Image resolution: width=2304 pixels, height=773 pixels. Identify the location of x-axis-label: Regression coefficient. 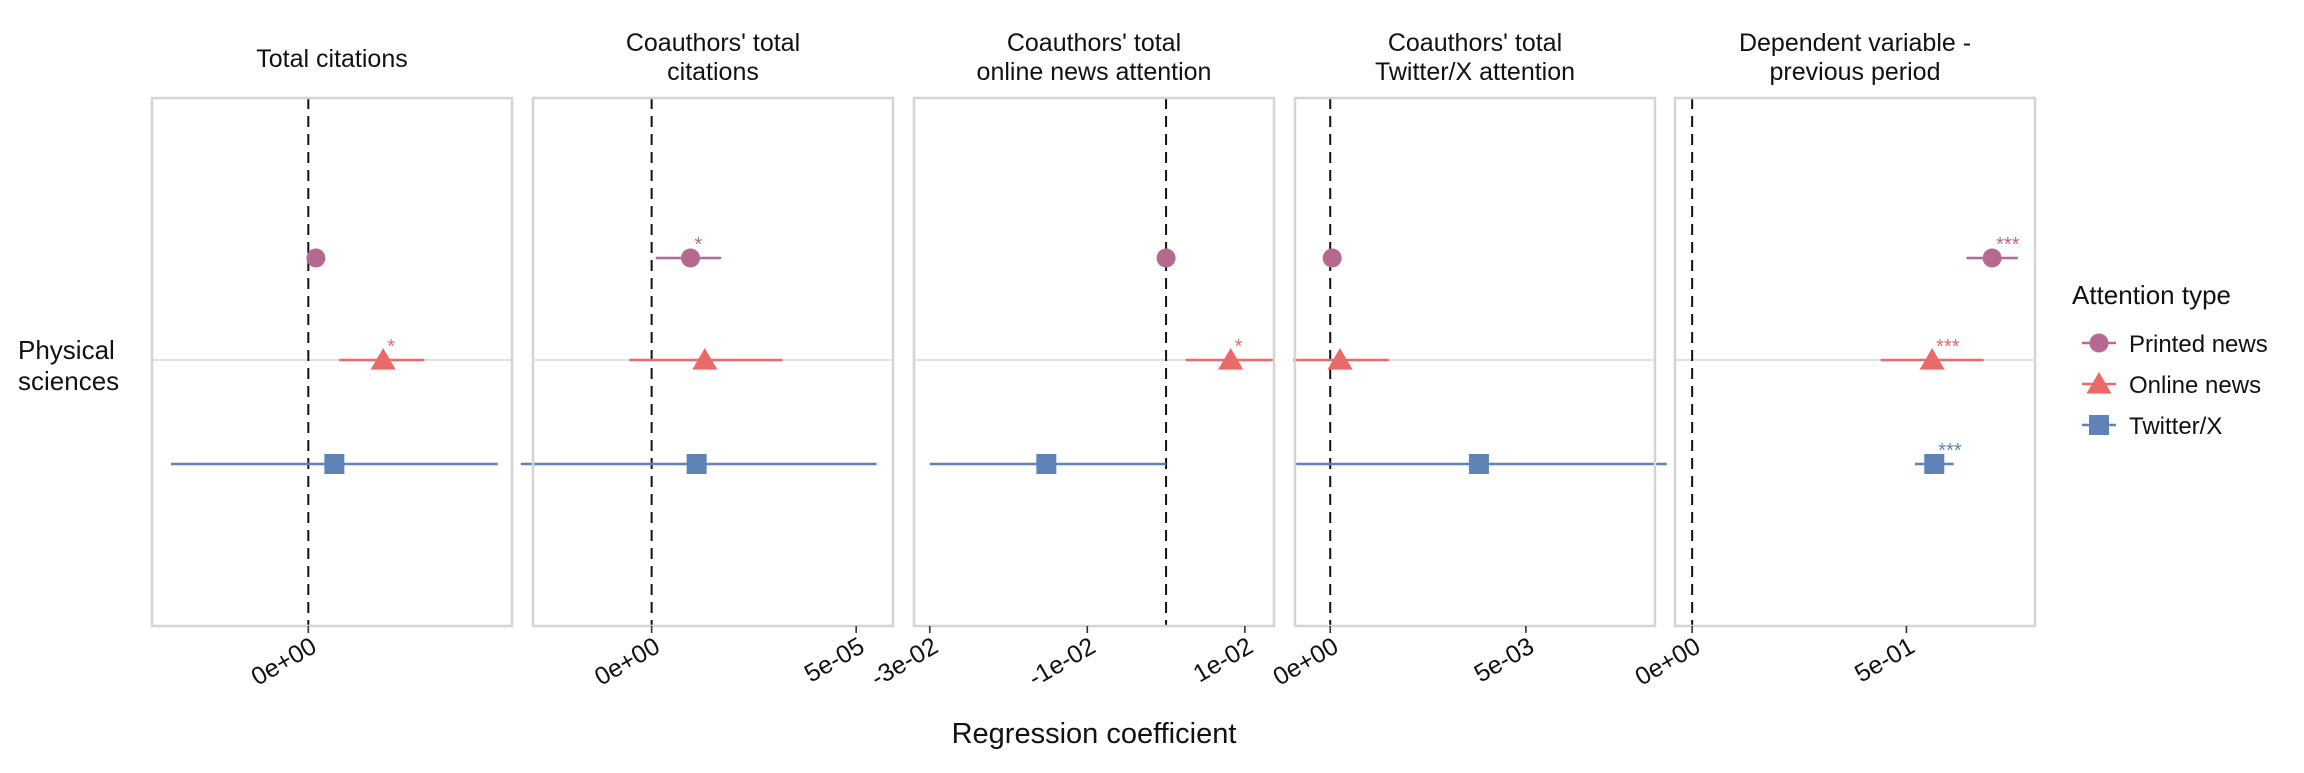
(1094, 734).